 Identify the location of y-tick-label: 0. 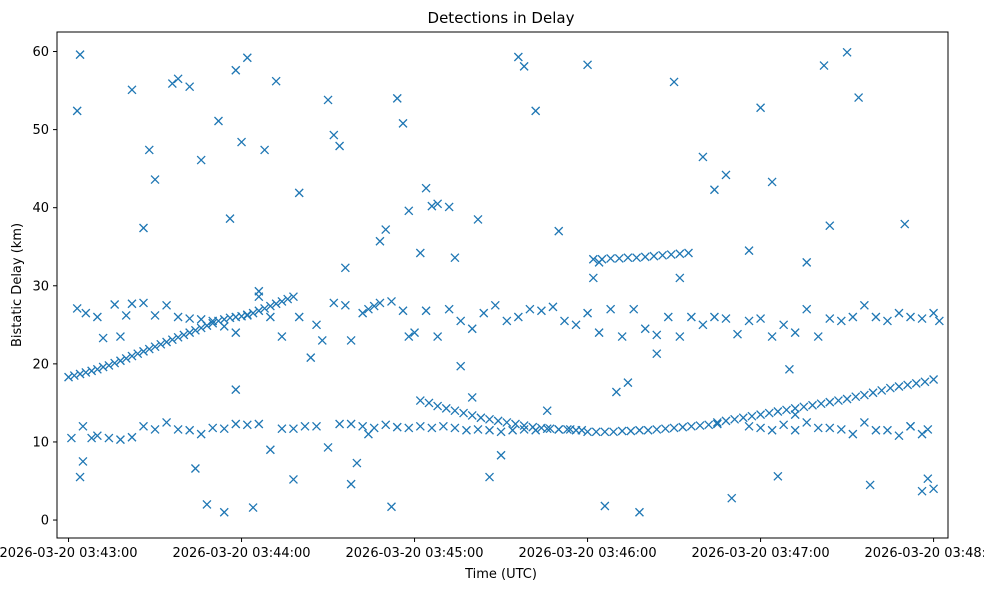
(45, 521).